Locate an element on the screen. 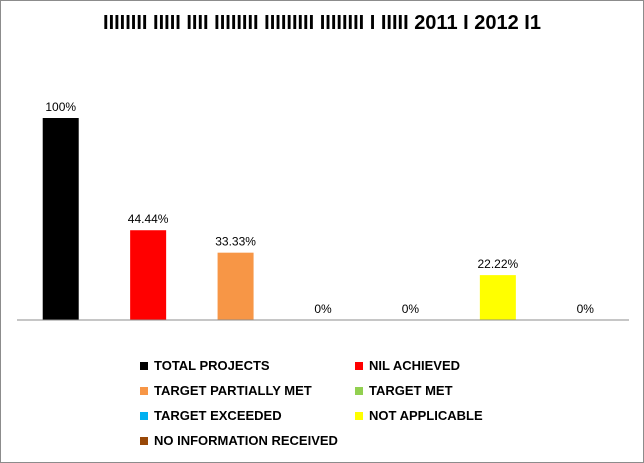 Image resolution: width=644 pixels, height=463 pixels. legend-item-5: NOT APPLICABLE is located at coordinates (419, 415).